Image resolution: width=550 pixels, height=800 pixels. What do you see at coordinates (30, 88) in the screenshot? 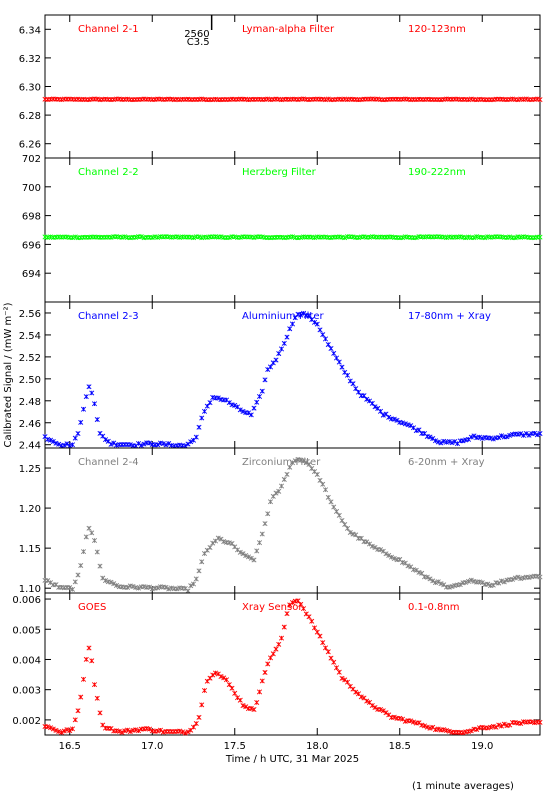
I see `y-tick-label: 6.30` at bounding box center [30, 88].